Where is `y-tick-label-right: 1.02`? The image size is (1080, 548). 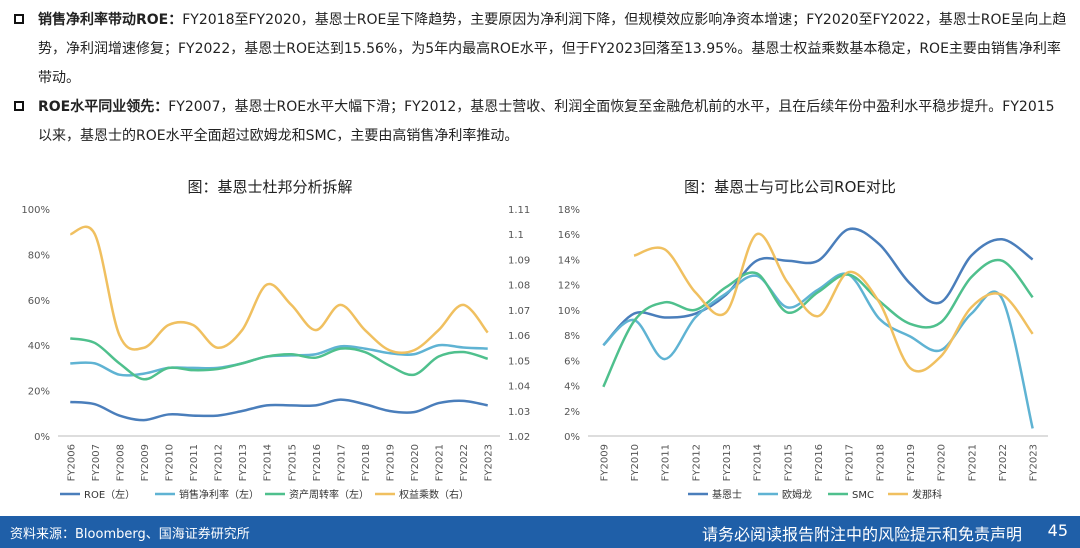 y-tick-label-right: 1.02 is located at coordinates (519, 437).